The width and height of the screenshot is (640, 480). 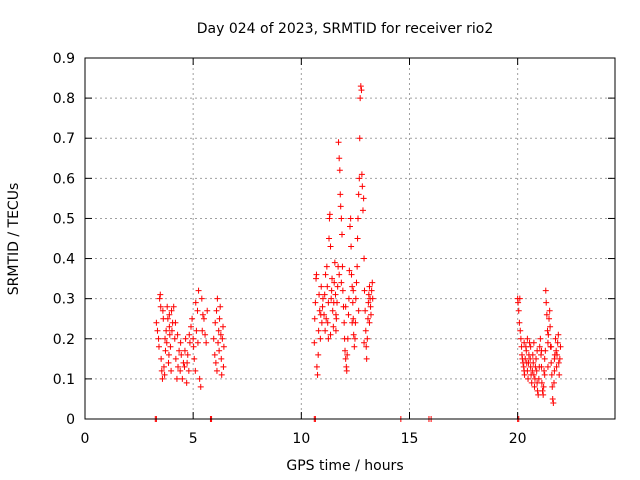 I want to click on x-tick-label: 15, so click(x=410, y=439).